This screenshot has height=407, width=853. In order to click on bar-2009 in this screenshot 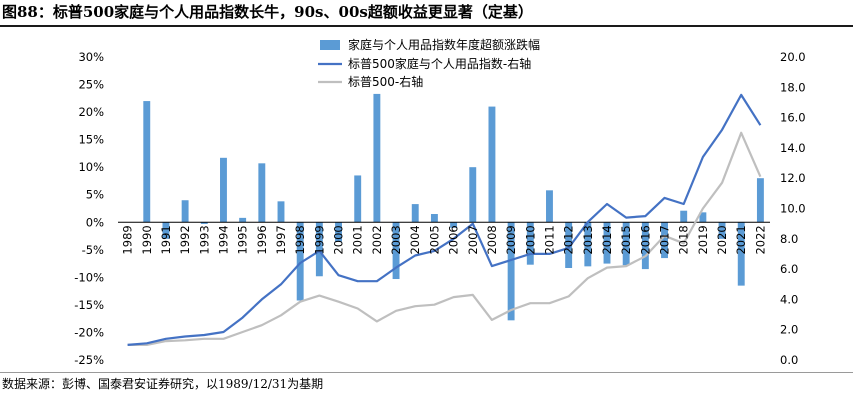, I will do `click(511, 271)`.